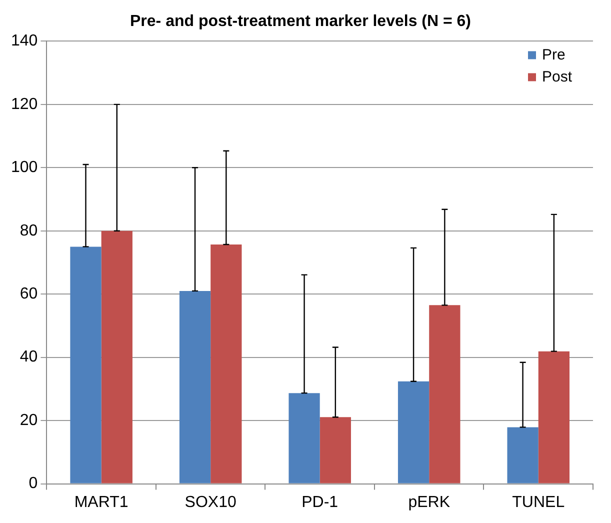 Image resolution: width=611 pixels, height=523 pixels. What do you see at coordinates (538, 502) in the screenshot?
I see `x-tick-label: TUNEL` at bounding box center [538, 502].